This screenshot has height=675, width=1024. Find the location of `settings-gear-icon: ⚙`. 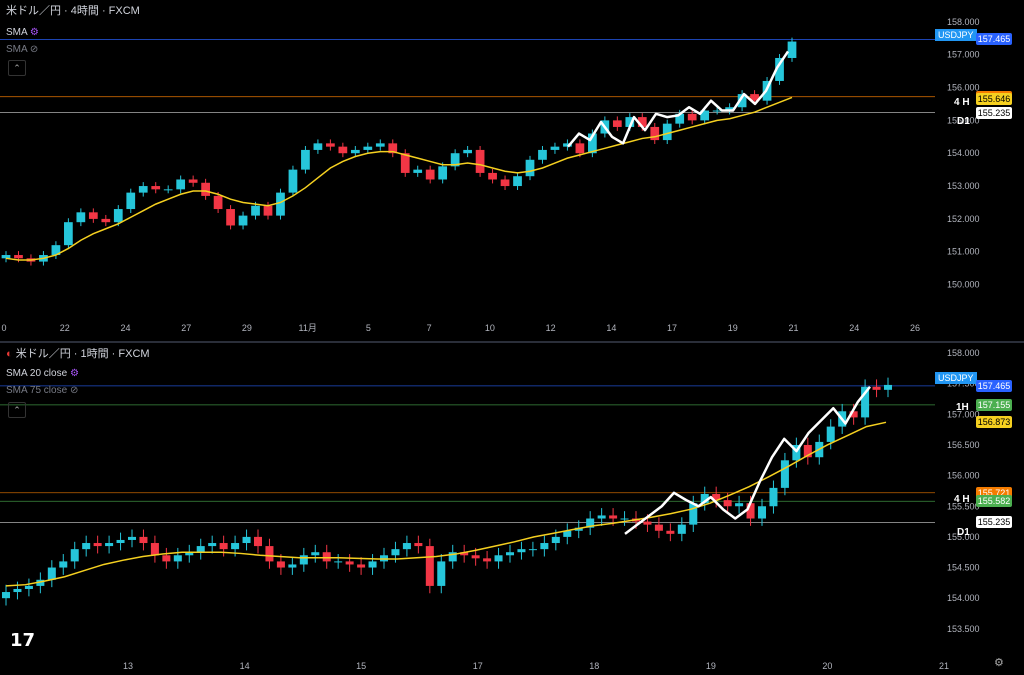

settings-gear-icon: ⚙ is located at coordinates (999, 663).